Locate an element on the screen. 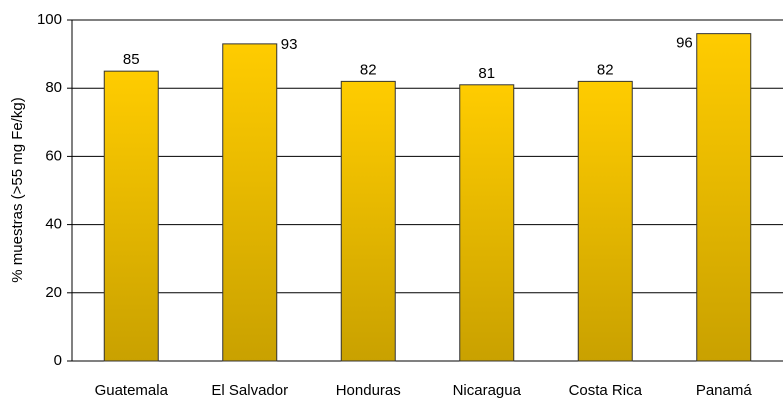  y-tick-label: 0 is located at coordinates (58, 360).